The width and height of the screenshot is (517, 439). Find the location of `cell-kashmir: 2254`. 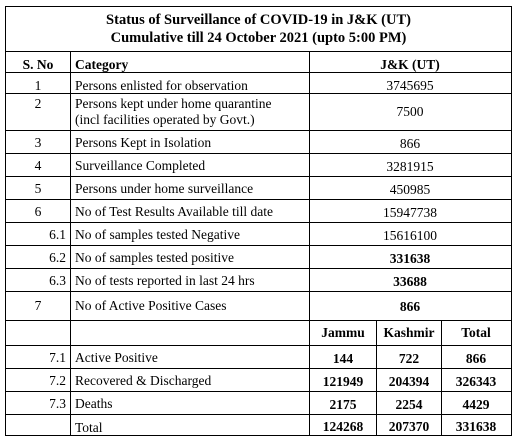

cell-kashmir: 2254 is located at coordinates (409, 404).